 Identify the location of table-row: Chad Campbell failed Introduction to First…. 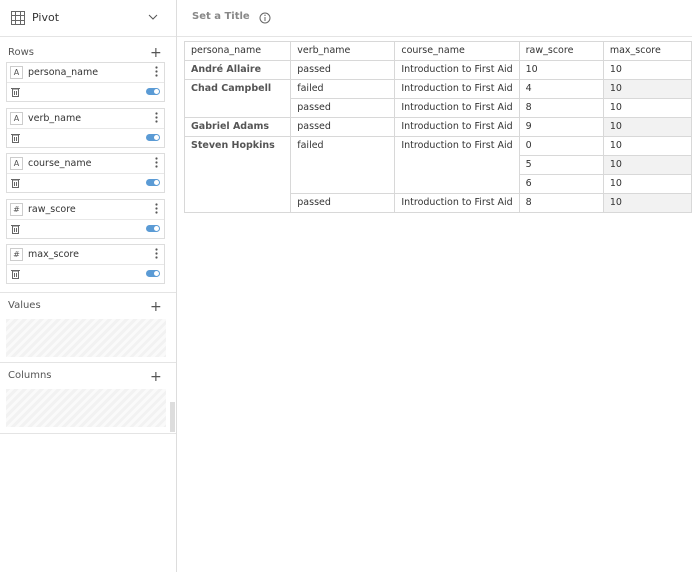
(437, 98).